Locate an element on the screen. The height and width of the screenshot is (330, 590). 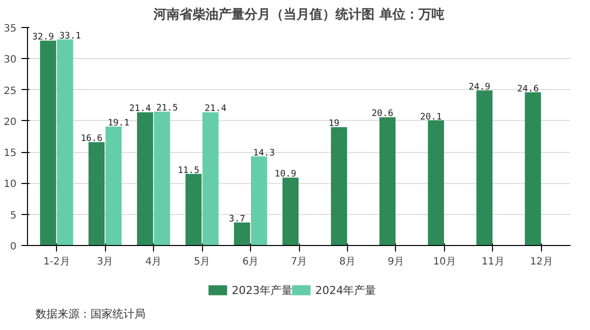
legend-label: 2024年产量 is located at coordinates (345, 290).